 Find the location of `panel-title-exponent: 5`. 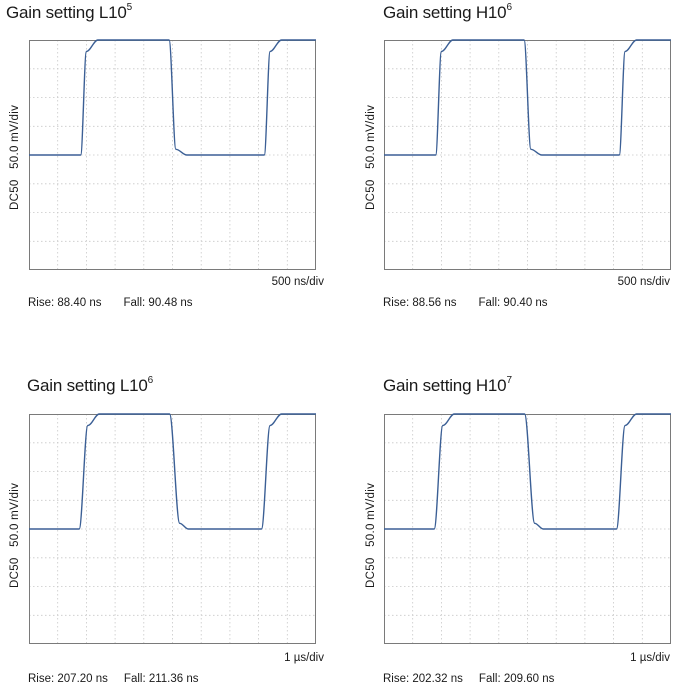

panel-title-exponent: 5 is located at coordinates (129, 8).